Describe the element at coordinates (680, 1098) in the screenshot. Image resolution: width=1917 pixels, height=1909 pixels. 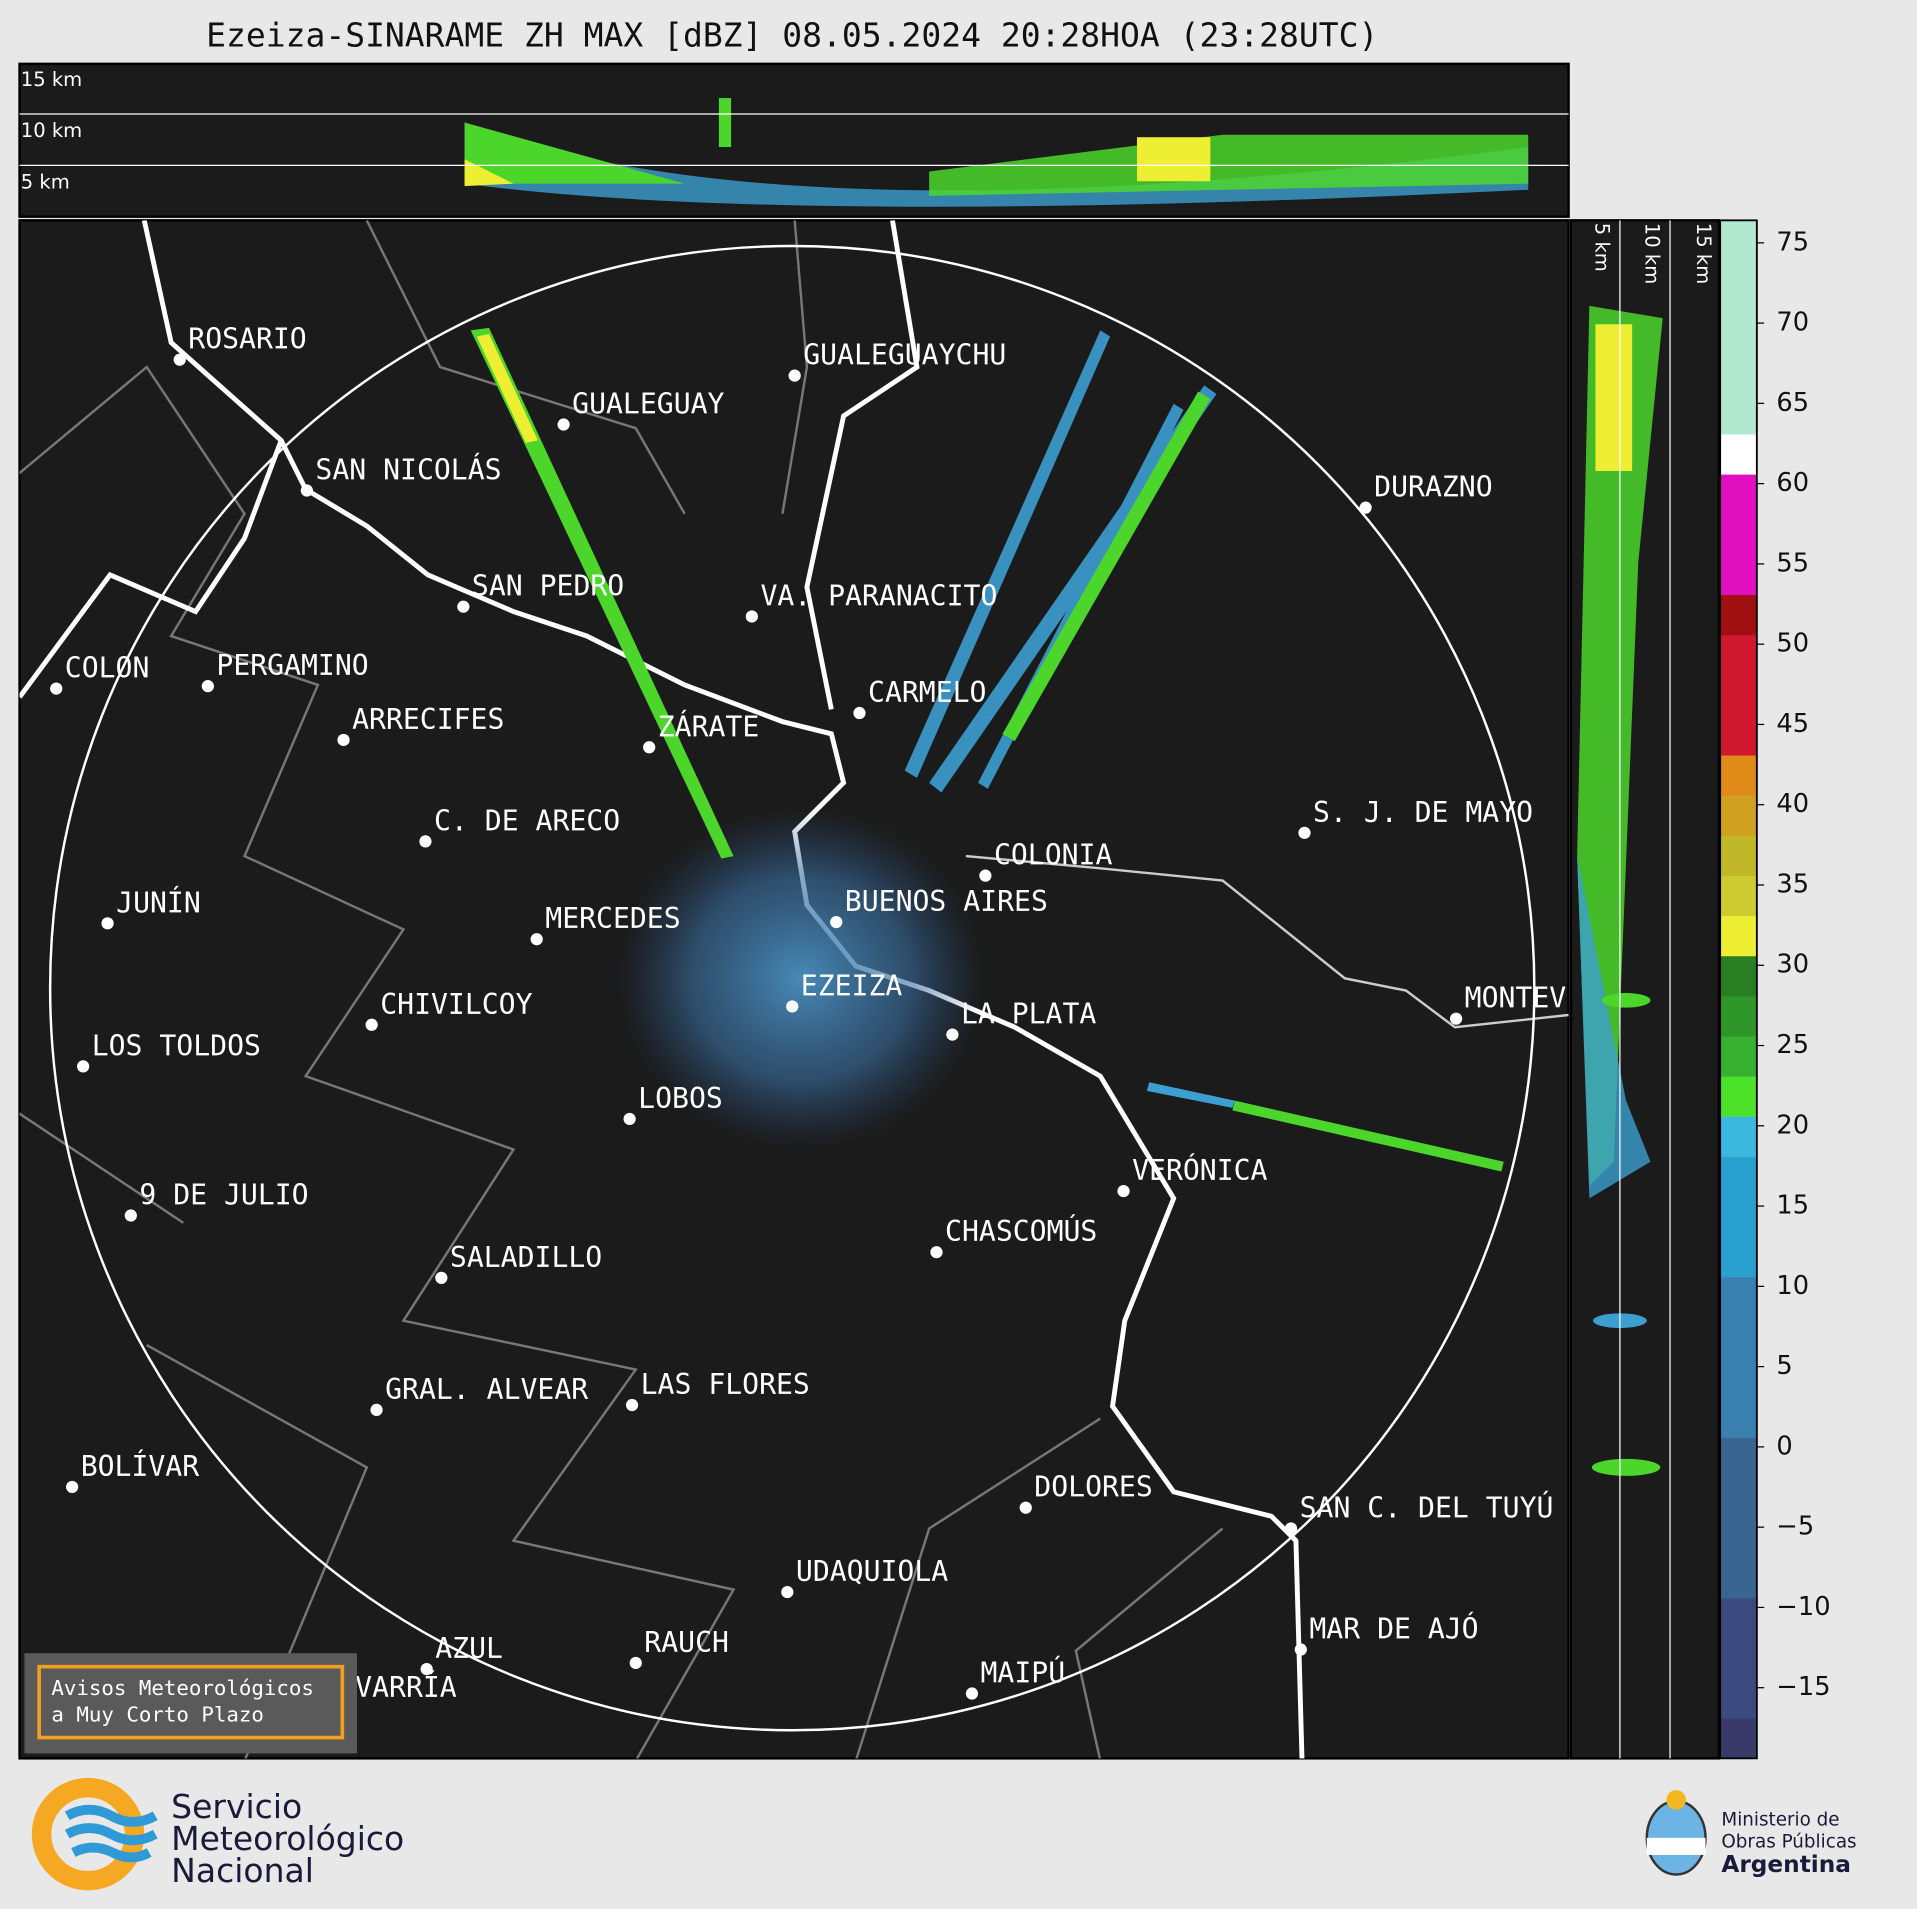
I see `city-label: LOBOS` at that location.